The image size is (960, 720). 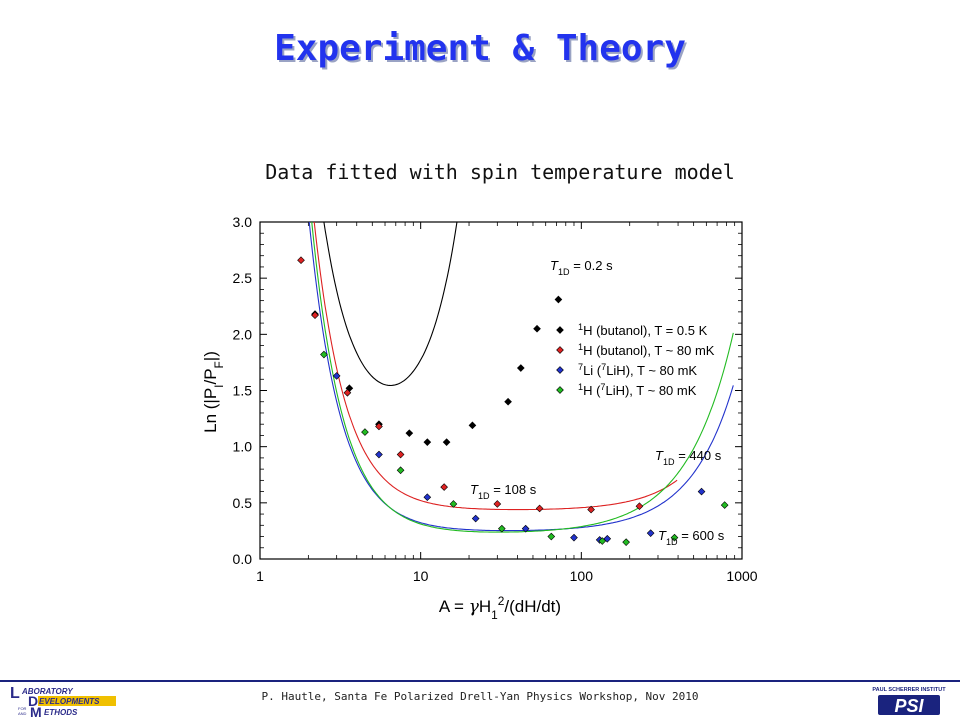 What do you see at coordinates (501, 601) in the screenshot?
I see `text-part: 2` at bounding box center [501, 601].